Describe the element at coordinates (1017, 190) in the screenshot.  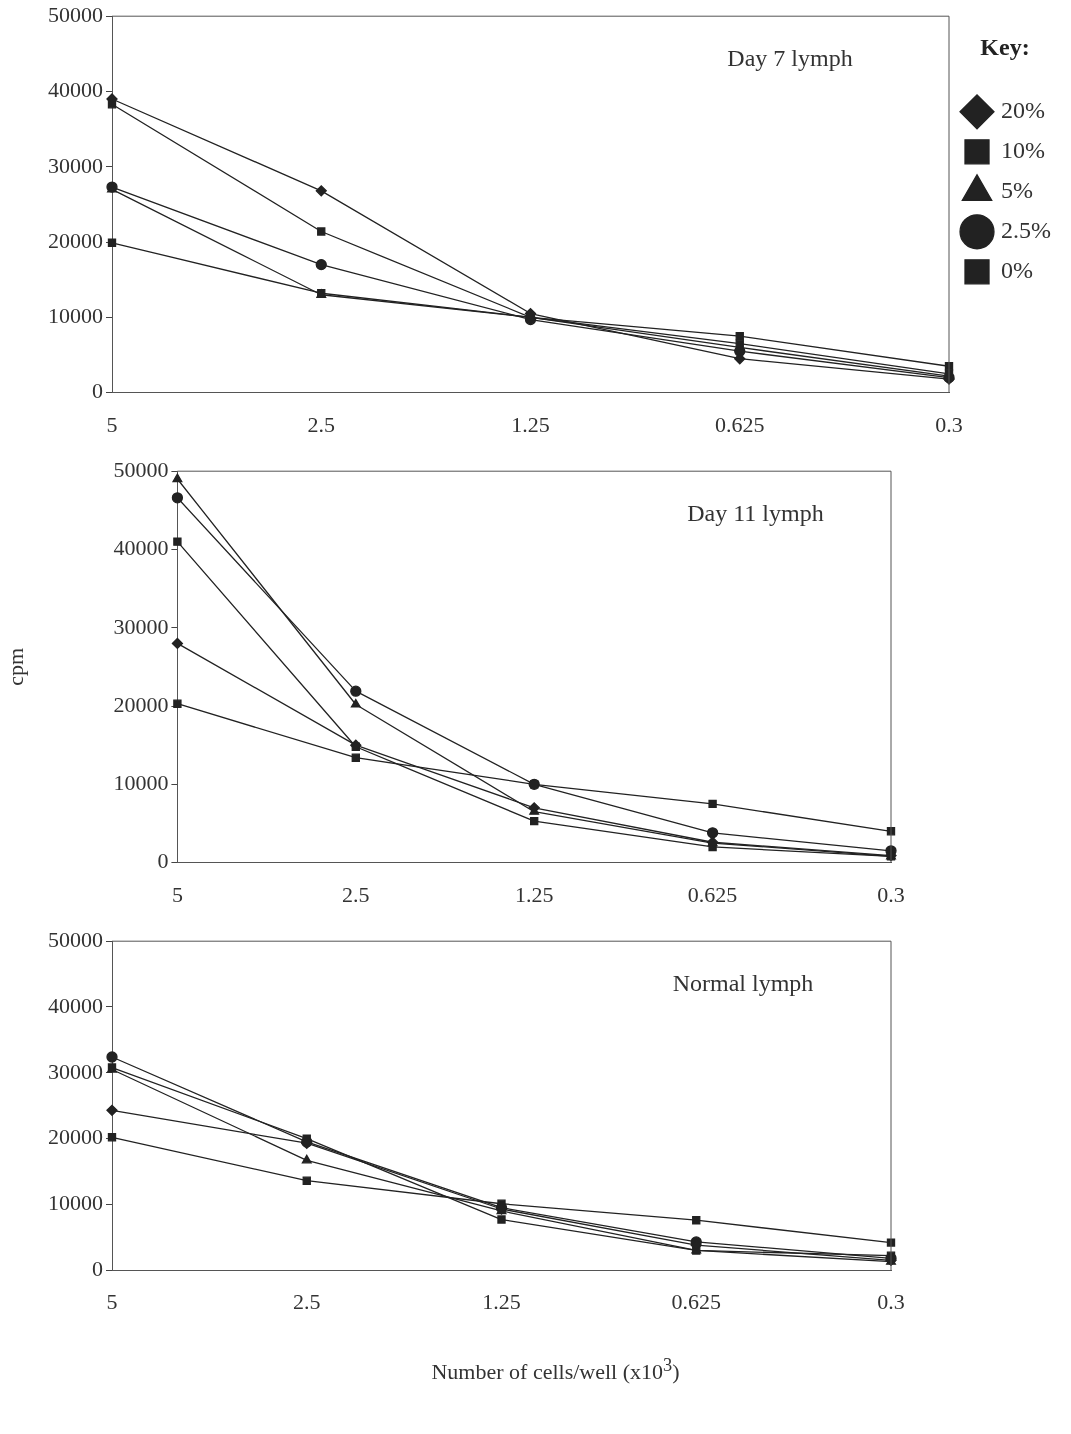
I see `legend-label: 5%` at that location.